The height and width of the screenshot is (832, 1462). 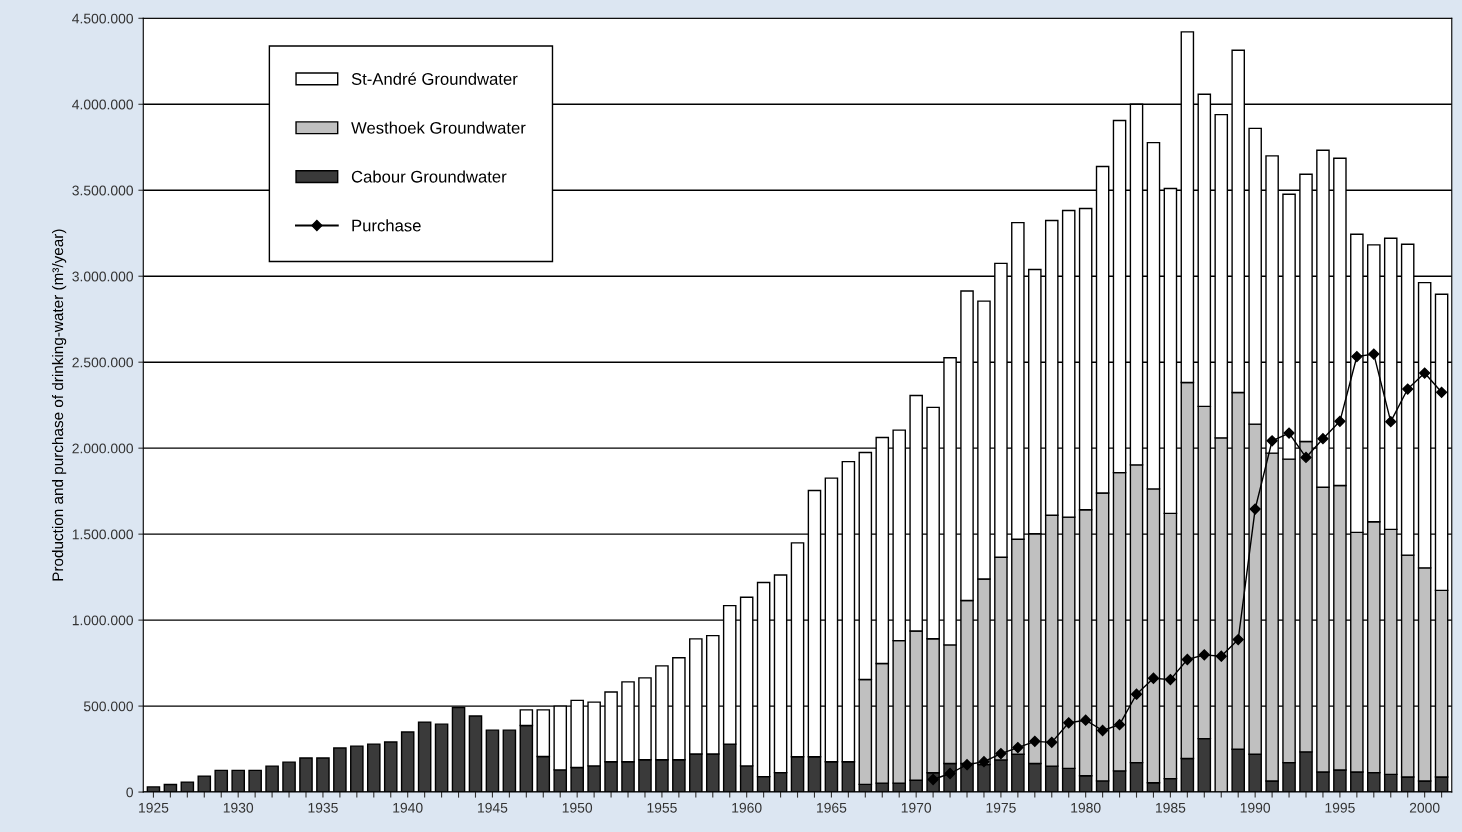 I want to click on y-tick-label: 2.500.000, so click(x=103, y=362).